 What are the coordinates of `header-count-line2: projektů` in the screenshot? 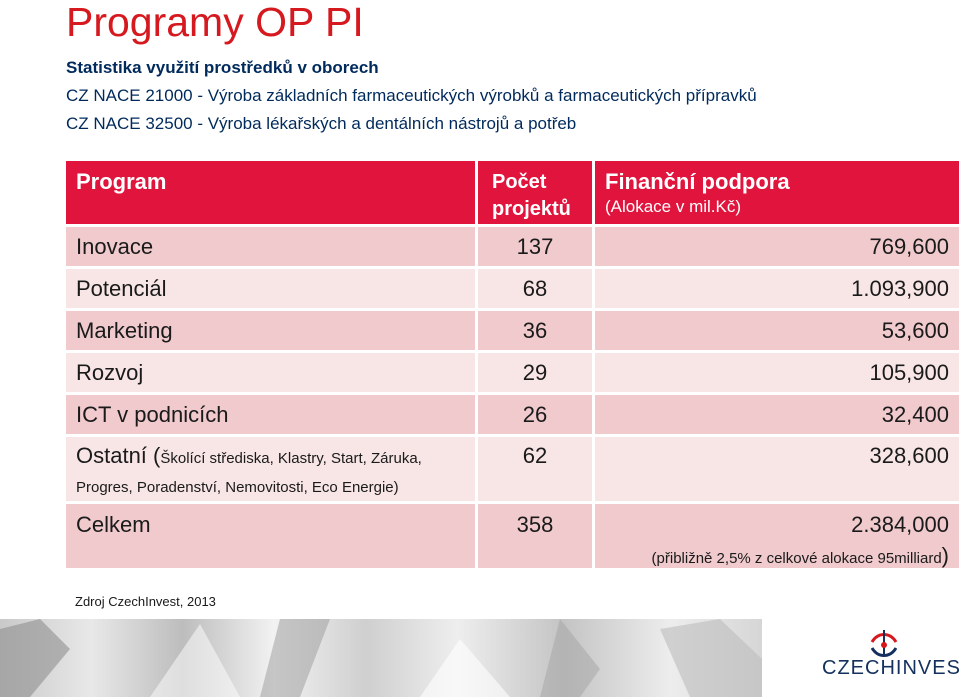 It's located at (531, 209).